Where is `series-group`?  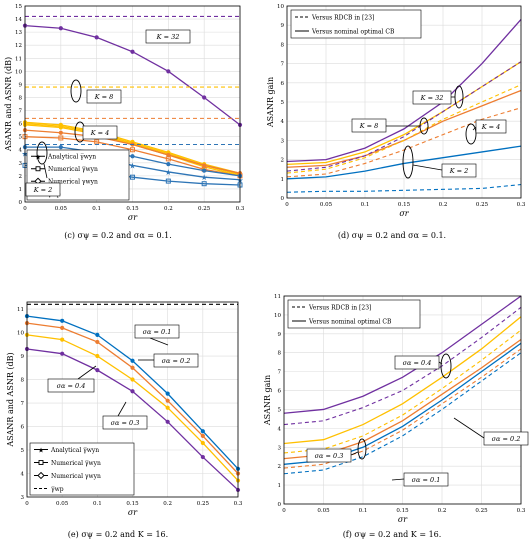 series-group is located at coordinates (132, 398).